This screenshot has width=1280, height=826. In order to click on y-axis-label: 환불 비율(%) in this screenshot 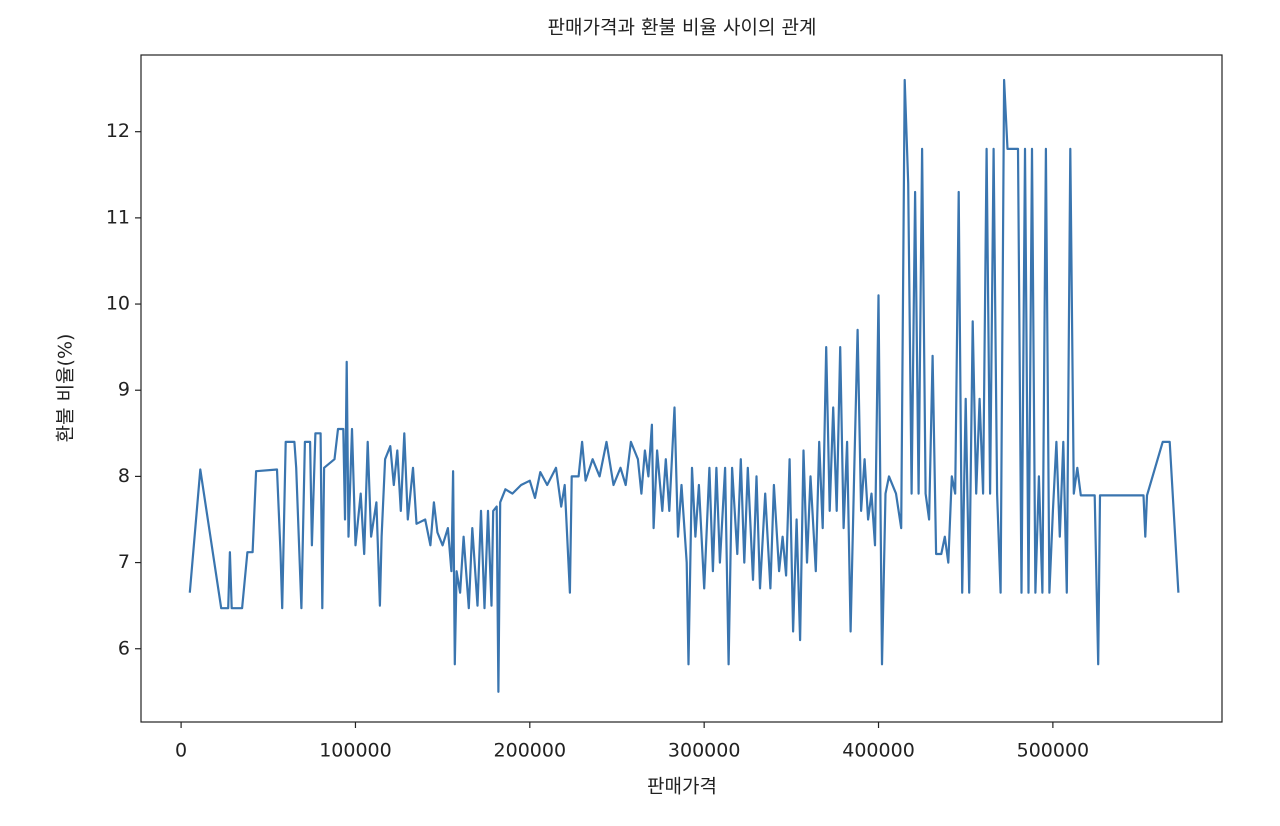, I will do `click(66, 388)`.